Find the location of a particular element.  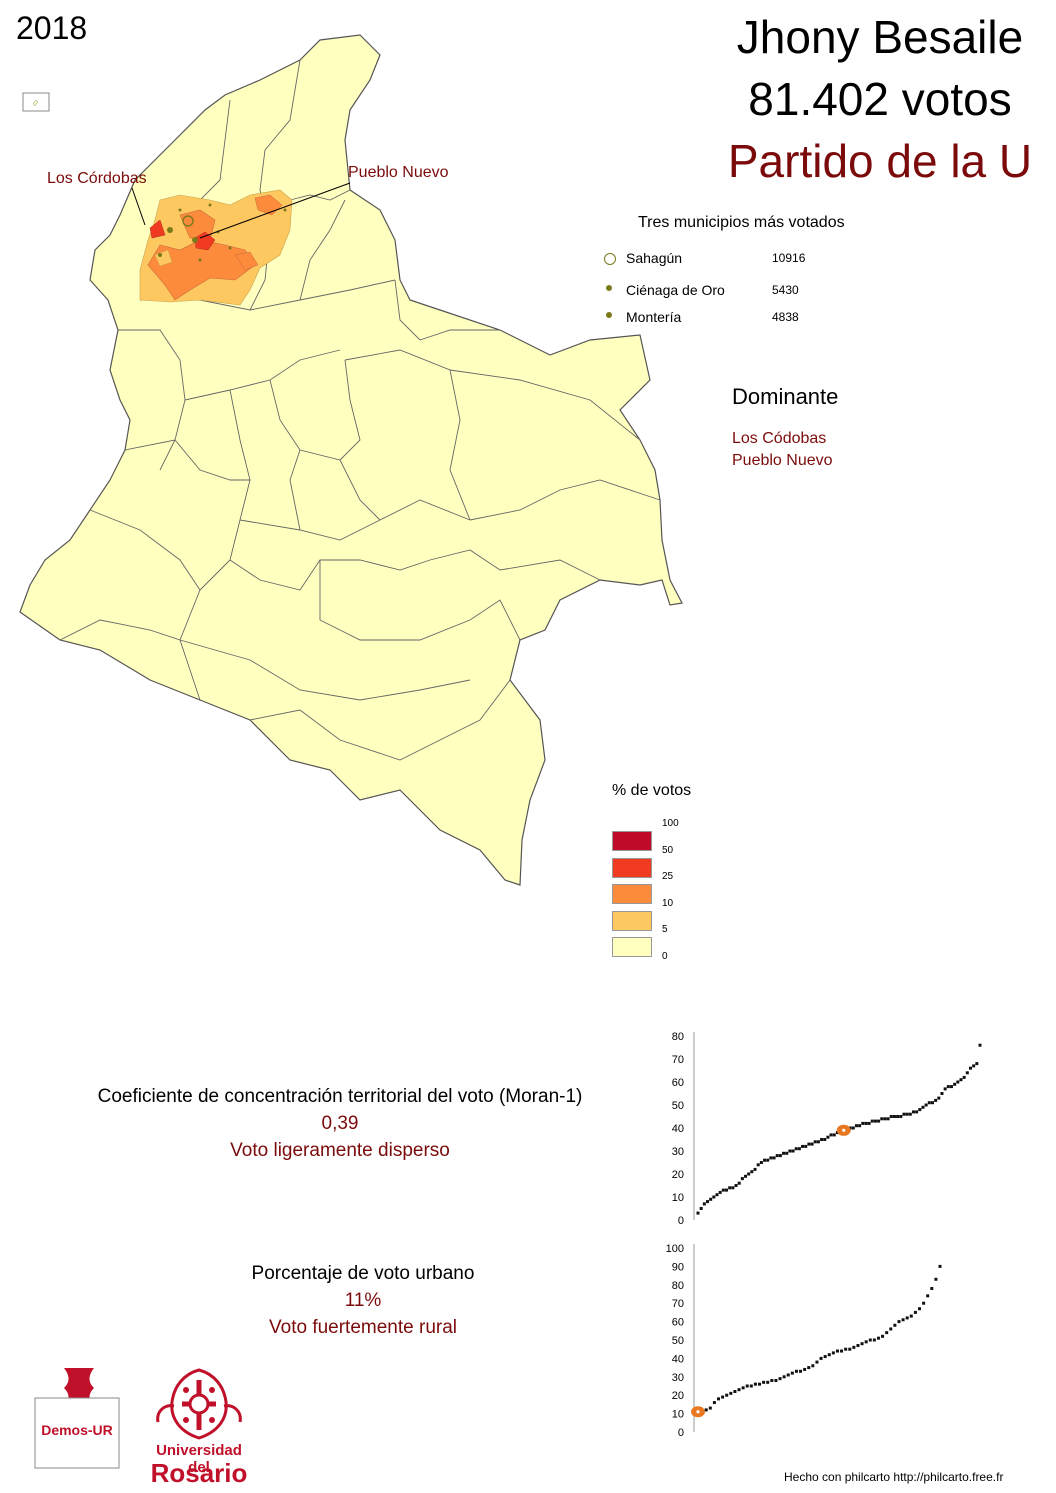

top3-row: Montería 4838 is located at coordinates (754, 319).